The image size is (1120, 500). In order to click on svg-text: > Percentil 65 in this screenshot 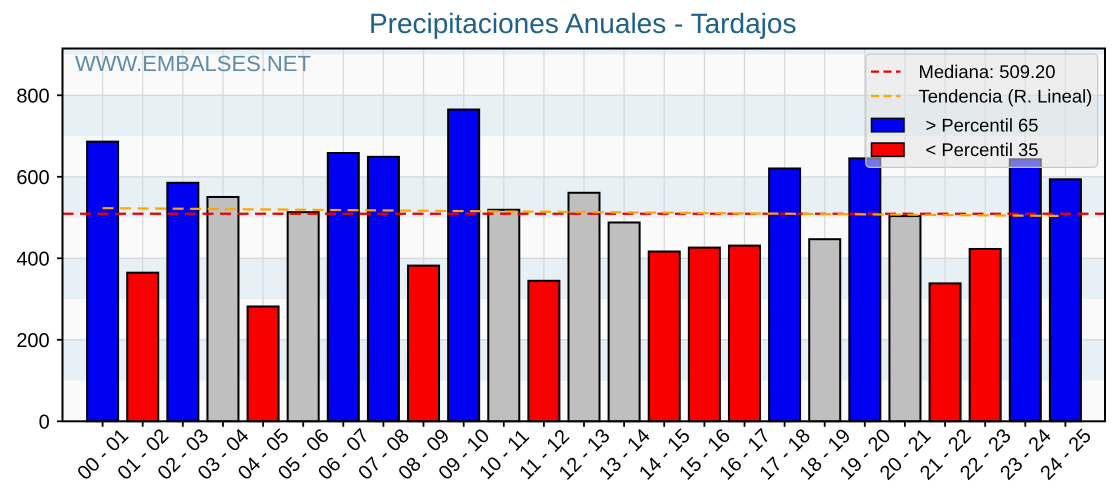, I will do `click(982, 125)`.